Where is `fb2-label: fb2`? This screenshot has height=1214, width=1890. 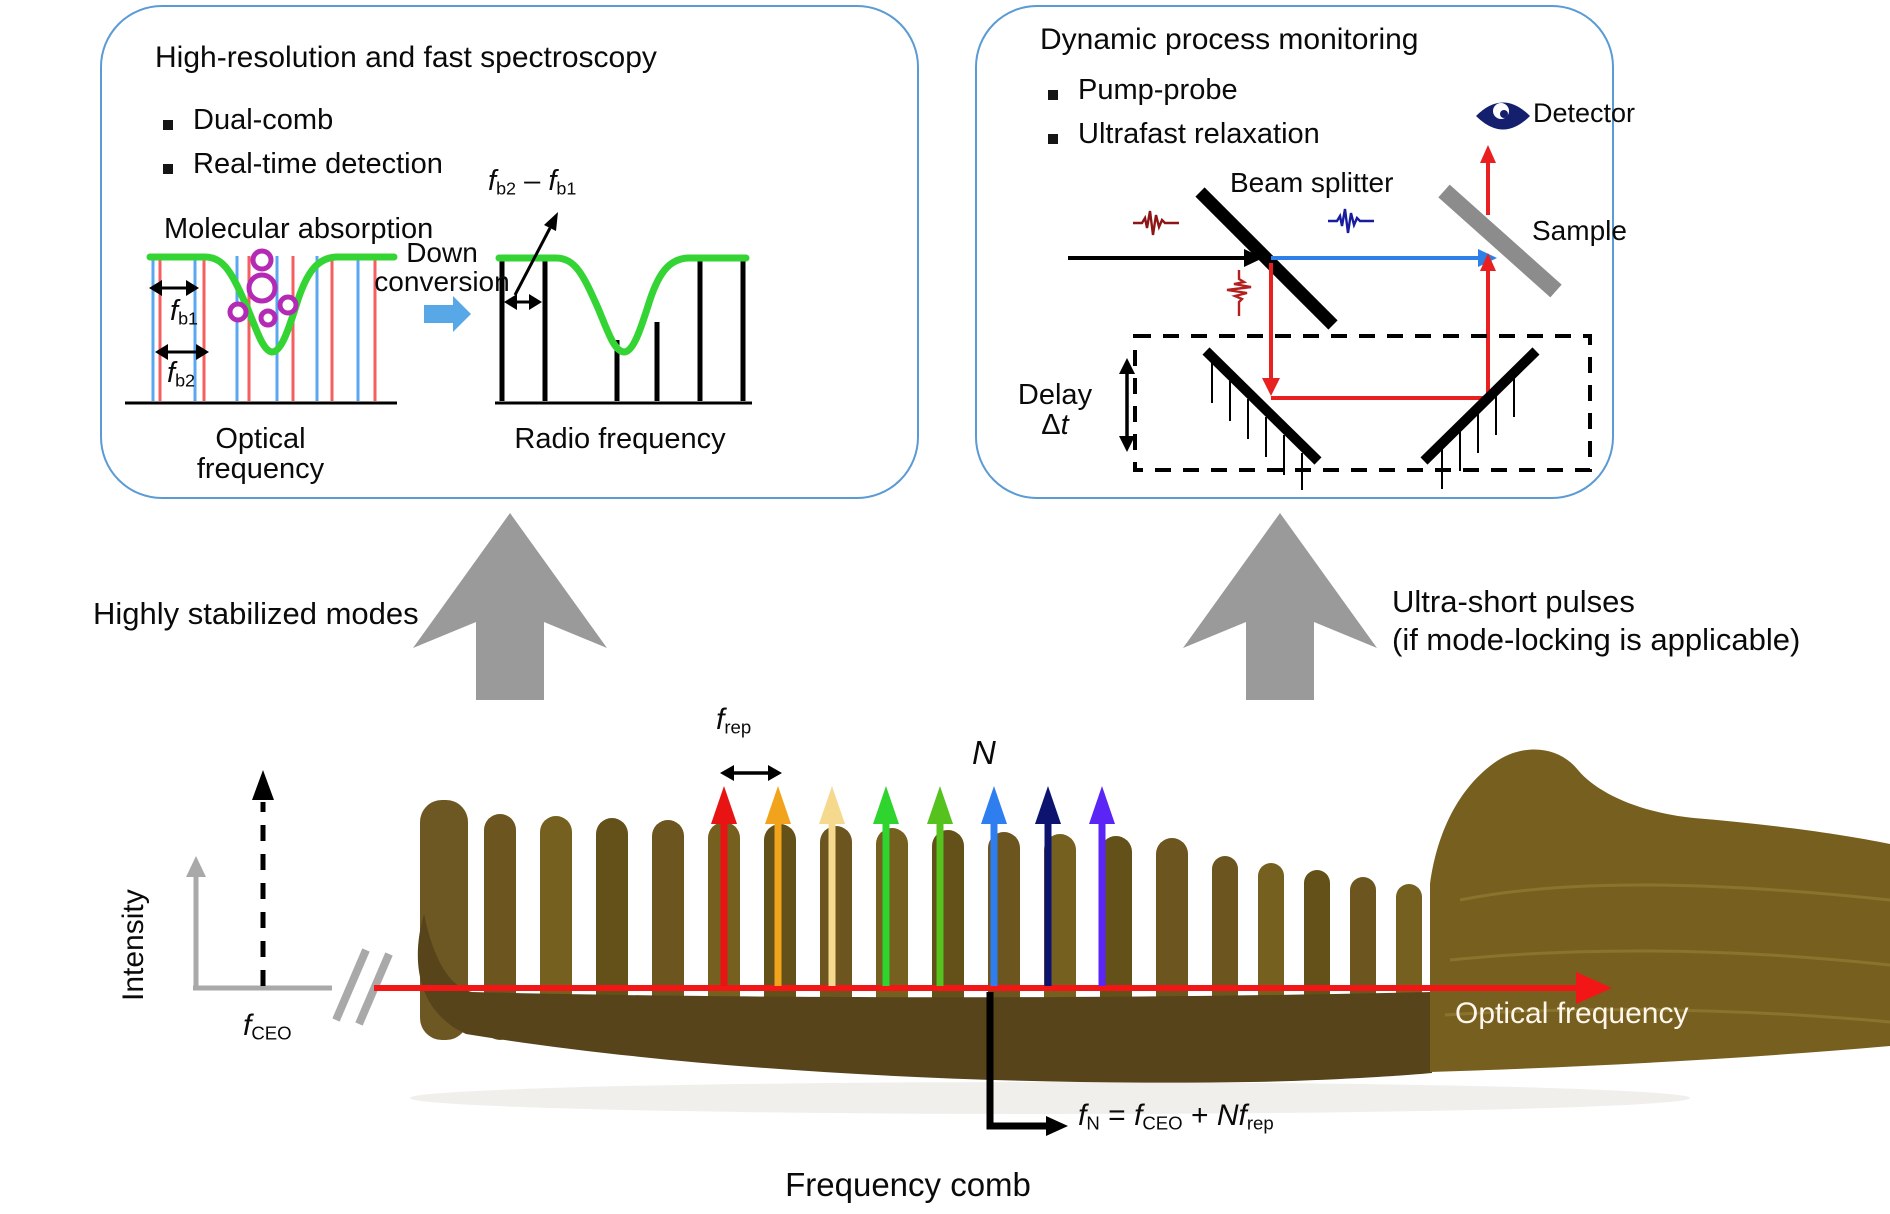
fb2-label: fb2 is located at coordinates (181, 374).